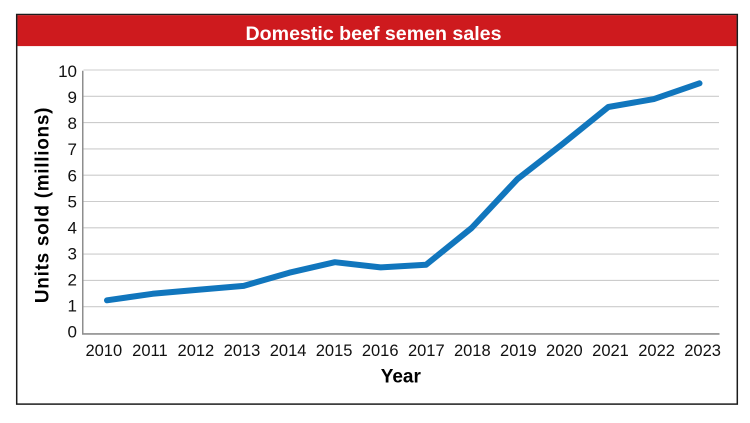 The image size is (750, 423). I want to click on svg-text: 1, so click(72, 306).